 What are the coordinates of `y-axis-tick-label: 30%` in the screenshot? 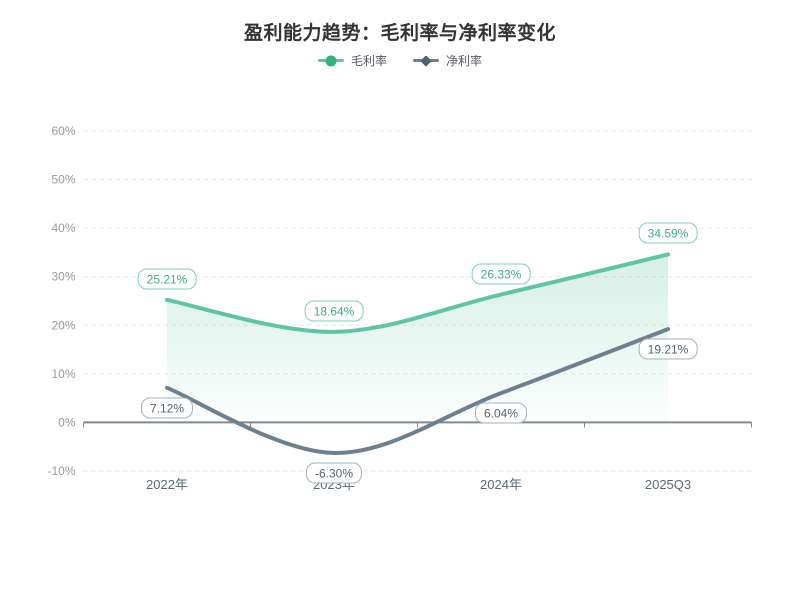 It's located at (63, 277).